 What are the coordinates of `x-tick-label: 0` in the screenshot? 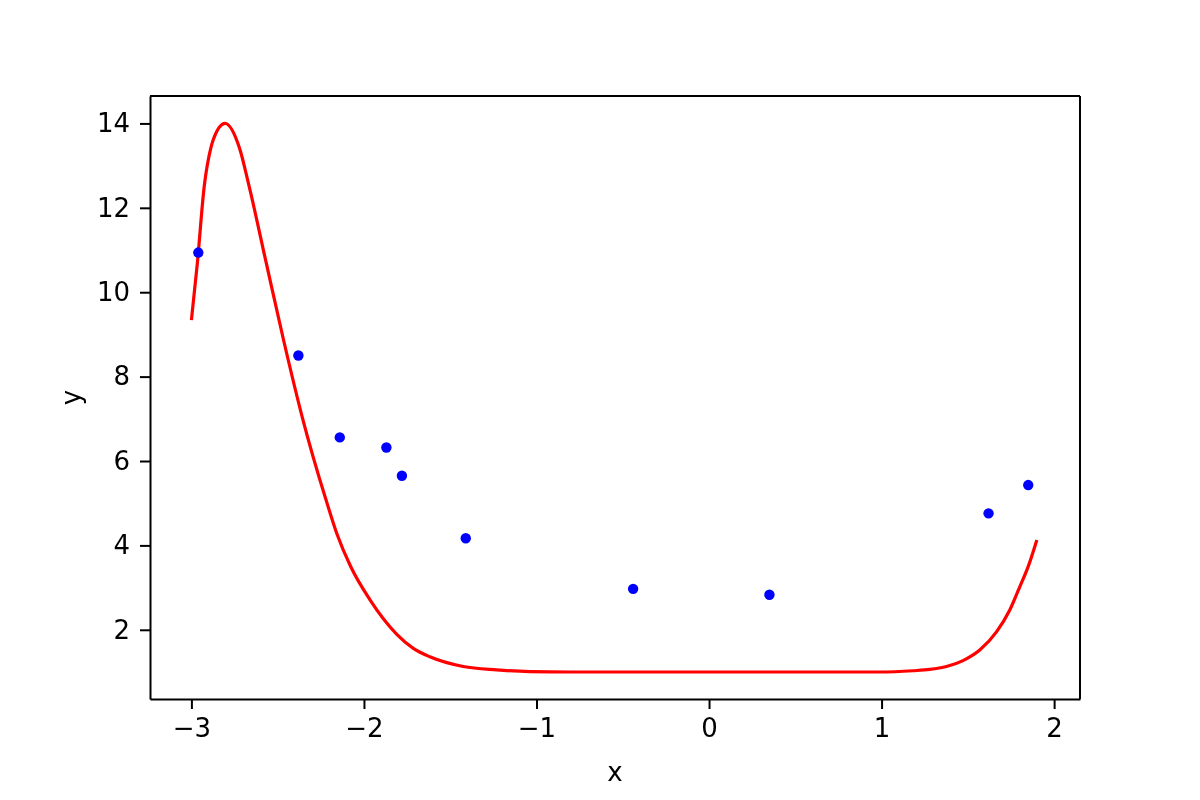 It's located at (709, 728).